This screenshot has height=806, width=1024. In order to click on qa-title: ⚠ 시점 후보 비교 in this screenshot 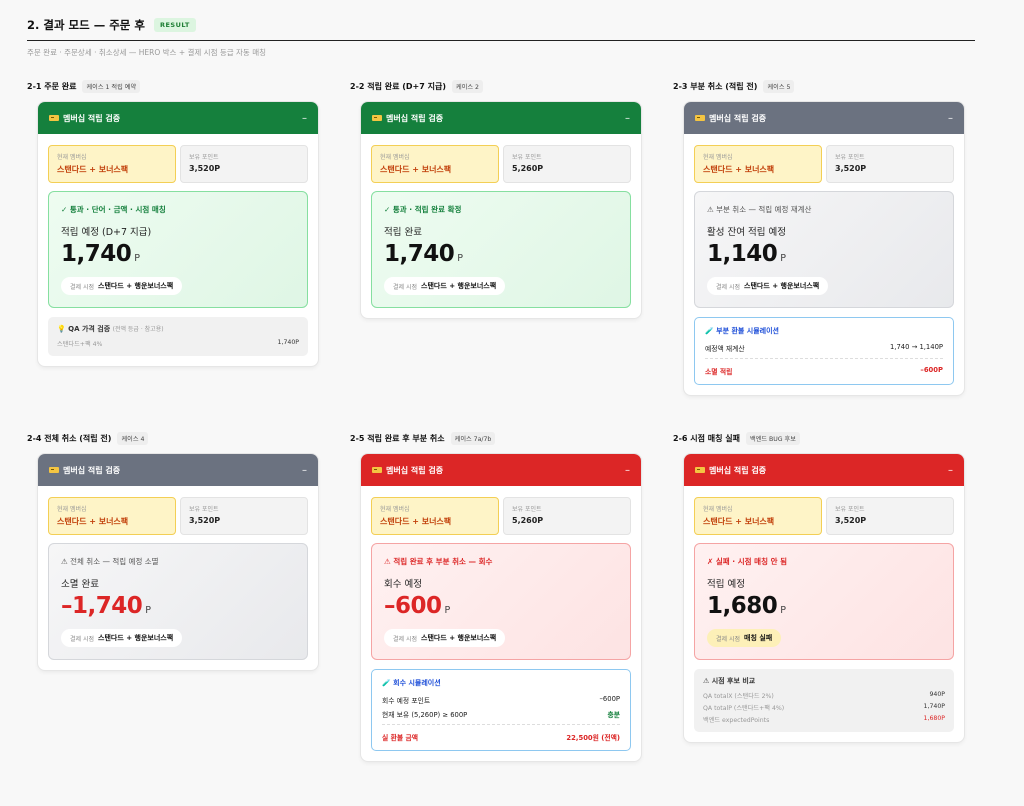, I will do `click(729, 681)`.